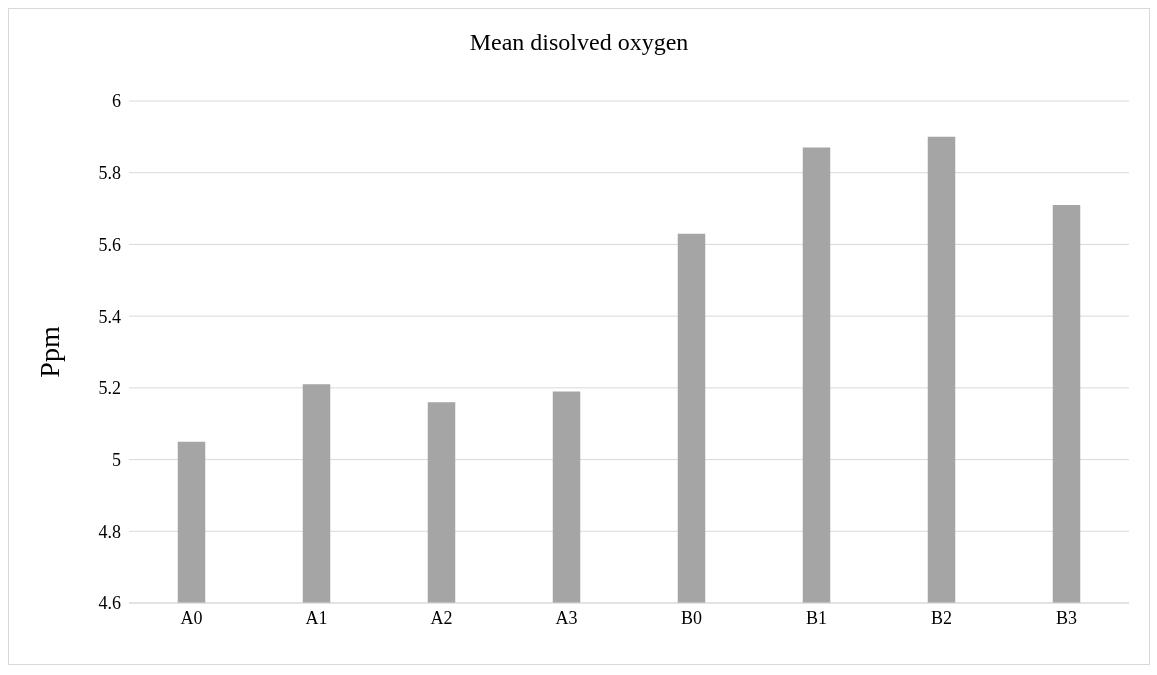 The width and height of the screenshot is (1157, 675). I want to click on x-tick-label: B1, so click(816, 617).